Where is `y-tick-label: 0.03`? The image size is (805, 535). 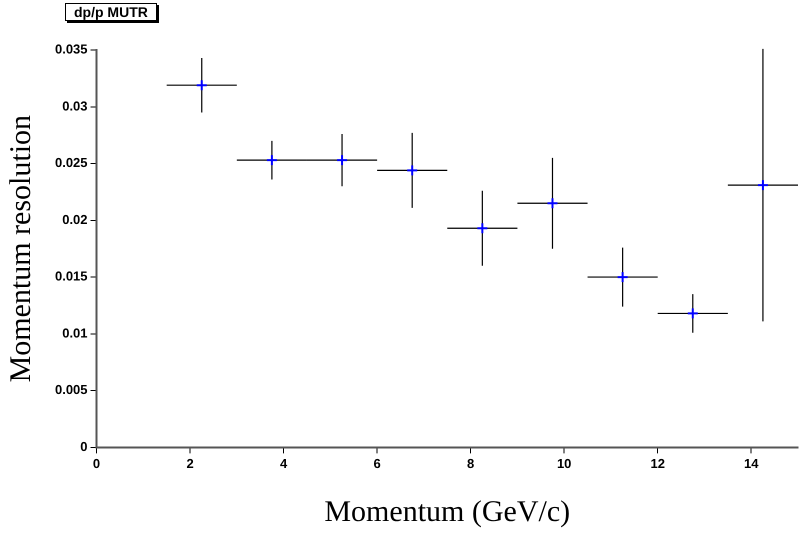
y-tick-label: 0.03 is located at coordinates (75, 106).